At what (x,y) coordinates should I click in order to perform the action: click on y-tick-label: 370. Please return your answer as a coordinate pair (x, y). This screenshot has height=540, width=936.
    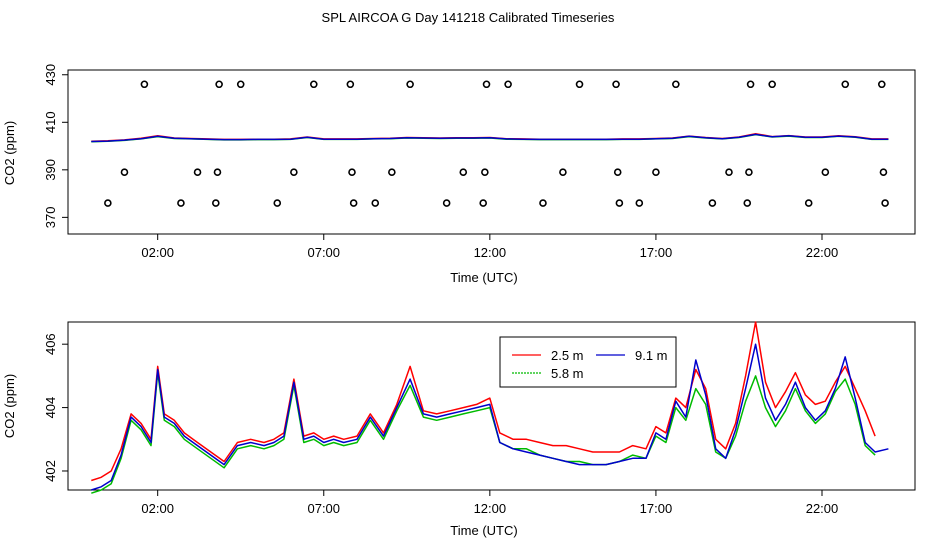
    Looking at the image, I should click on (50, 218).